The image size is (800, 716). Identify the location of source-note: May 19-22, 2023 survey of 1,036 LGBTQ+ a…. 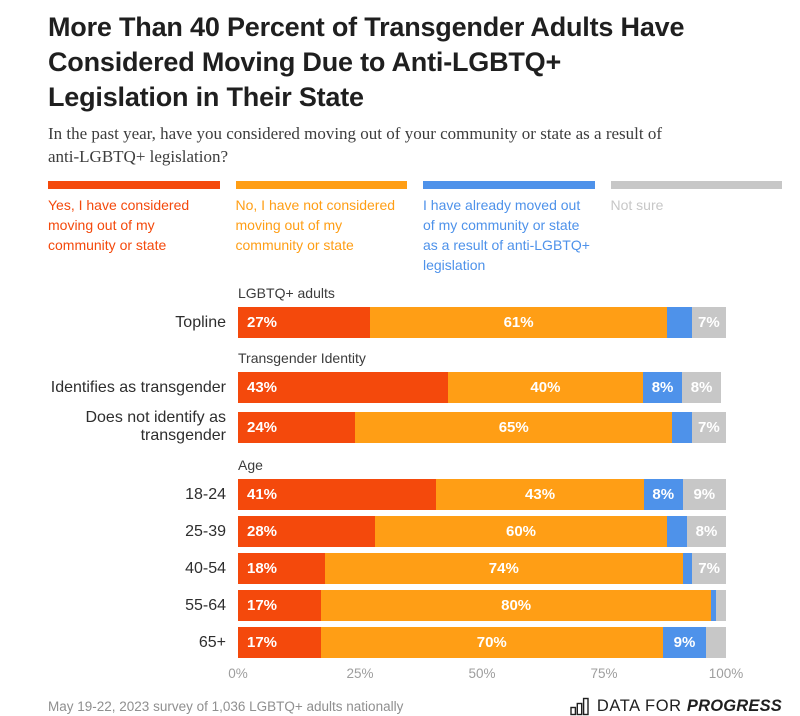
(226, 706).